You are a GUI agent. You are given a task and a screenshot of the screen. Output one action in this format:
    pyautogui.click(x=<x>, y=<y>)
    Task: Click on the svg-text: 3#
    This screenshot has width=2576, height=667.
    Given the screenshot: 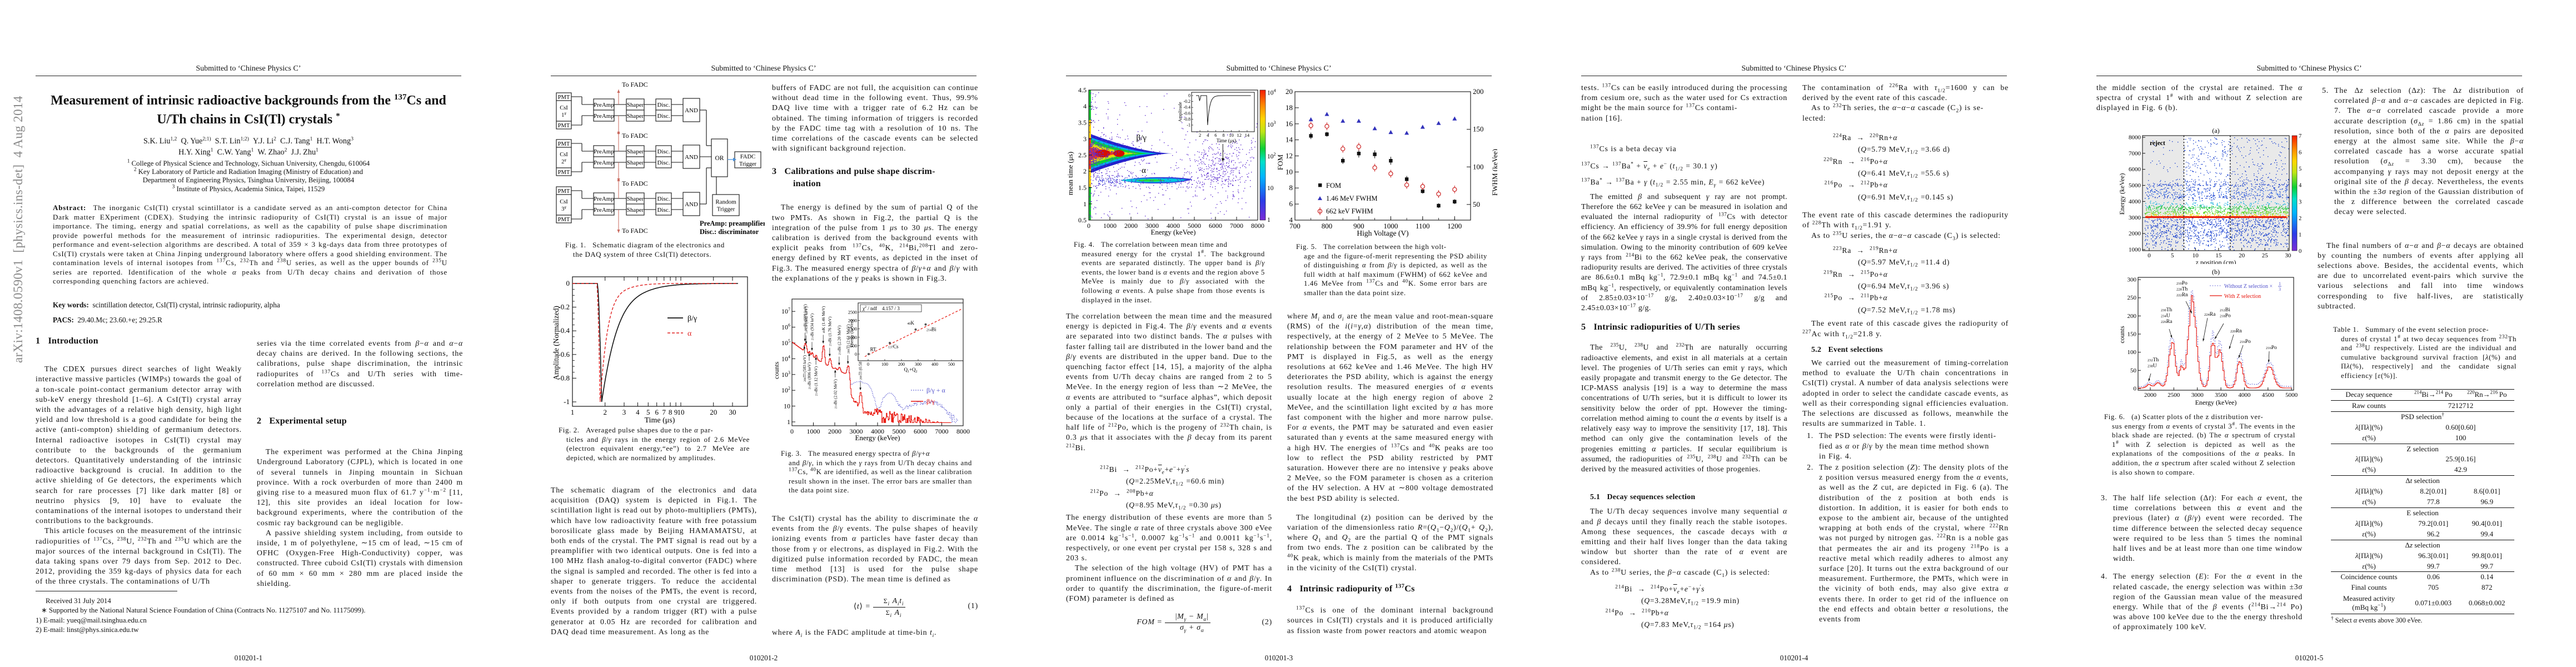 What is the action you would take?
    pyautogui.click(x=563, y=209)
    